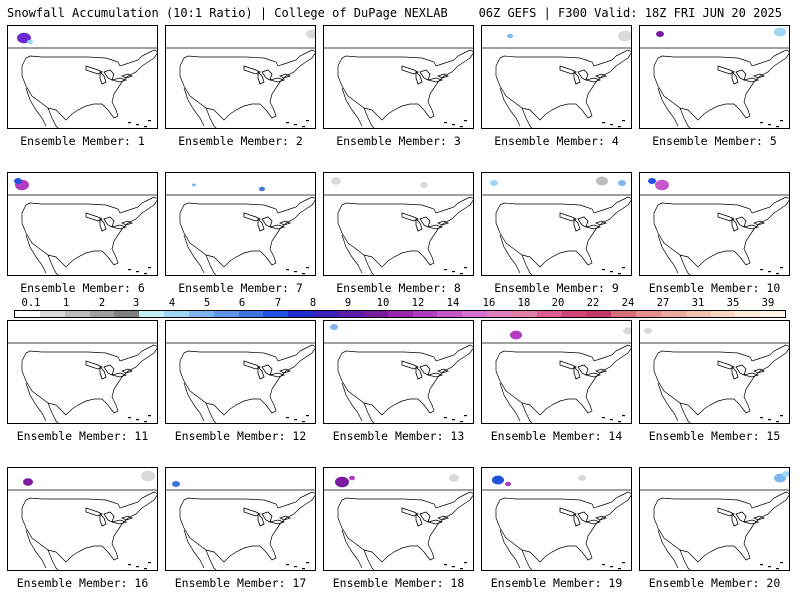  I want to click on color-scale-label: 12, so click(418, 303).